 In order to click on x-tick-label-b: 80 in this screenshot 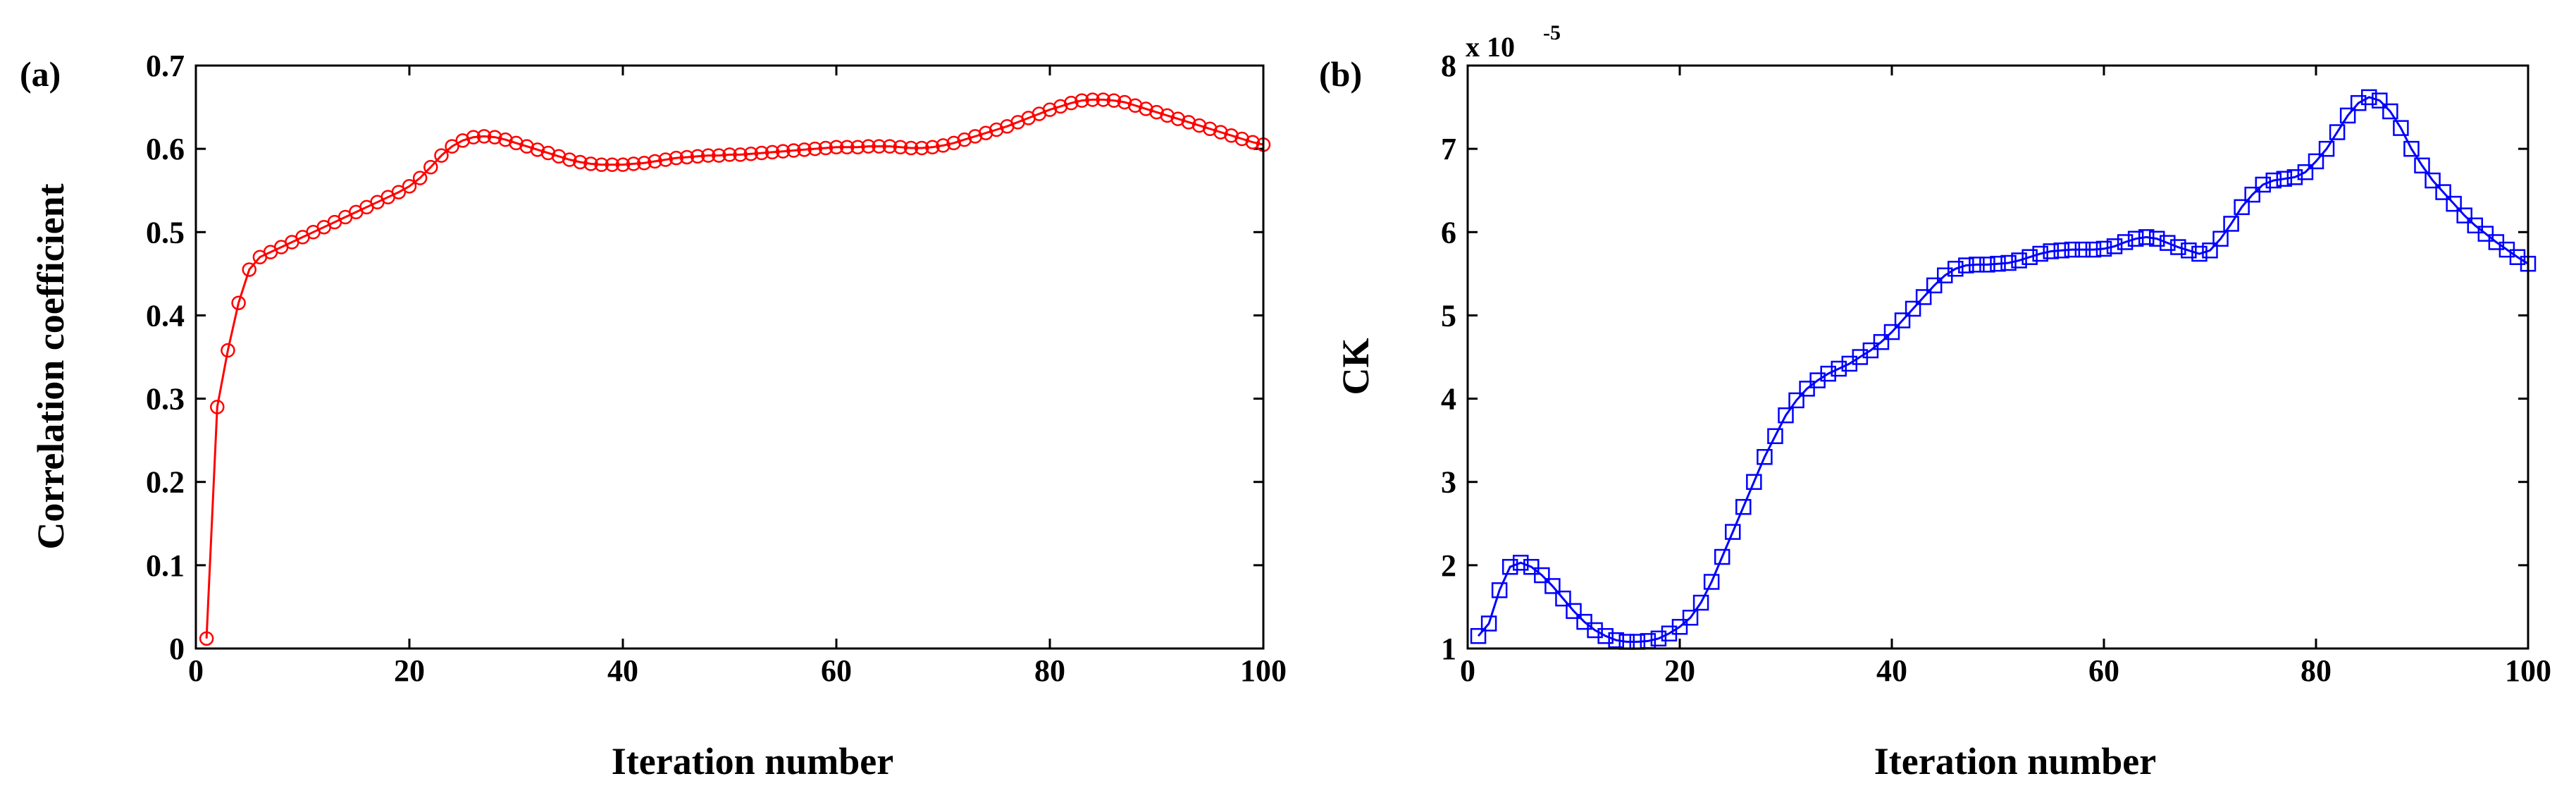, I will do `click(2316, 670)`.